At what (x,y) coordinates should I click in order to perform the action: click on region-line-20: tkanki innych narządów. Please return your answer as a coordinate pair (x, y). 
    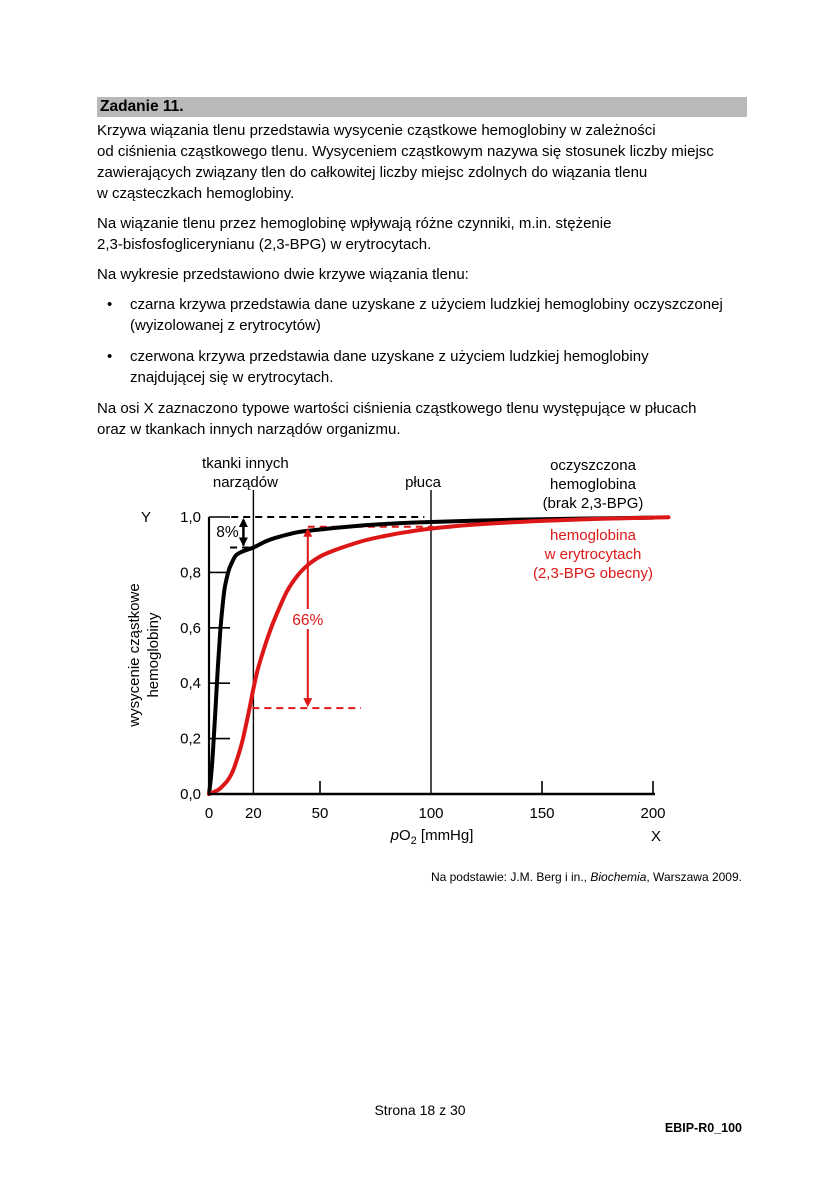
    Looking at the image, I should click on (245, 624).